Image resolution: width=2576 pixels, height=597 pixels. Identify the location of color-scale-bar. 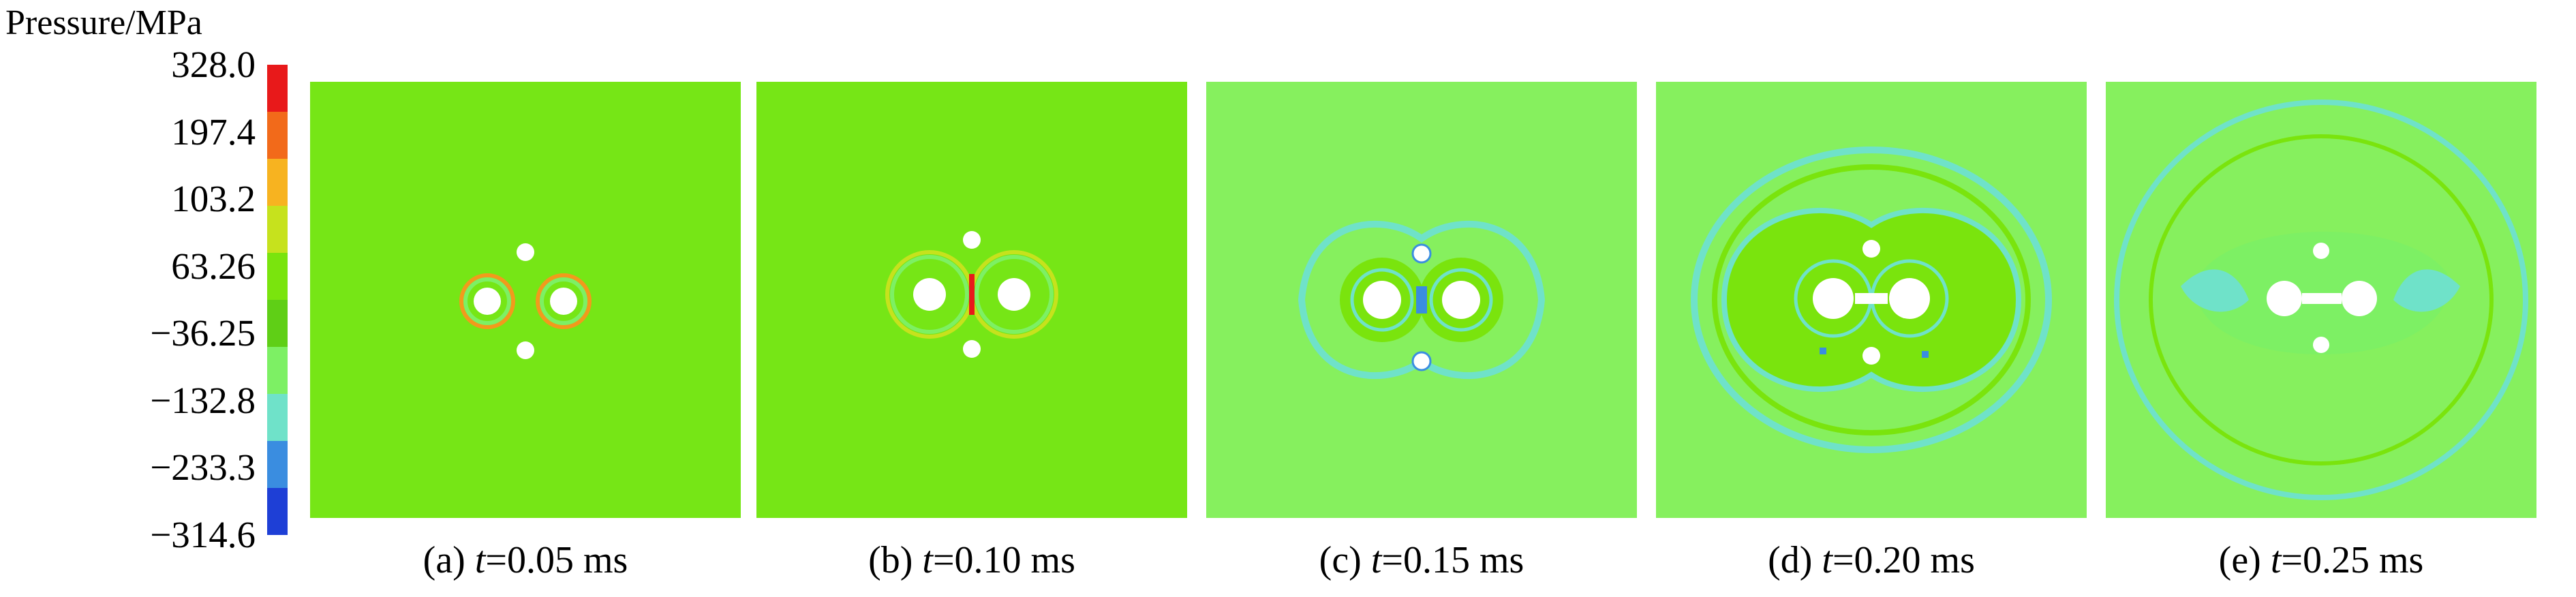
(277, 300).